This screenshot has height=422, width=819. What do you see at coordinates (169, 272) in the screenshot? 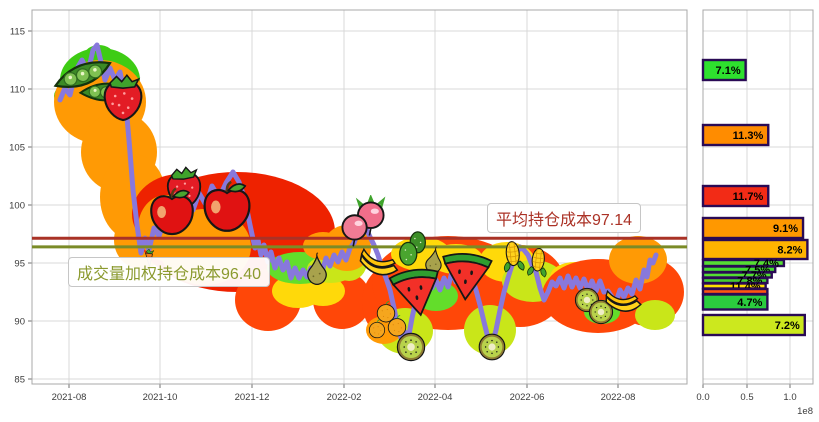
I see `vwap-cost-label: 成交量加权持仓成本96.40` at bounding box center [169, 272].